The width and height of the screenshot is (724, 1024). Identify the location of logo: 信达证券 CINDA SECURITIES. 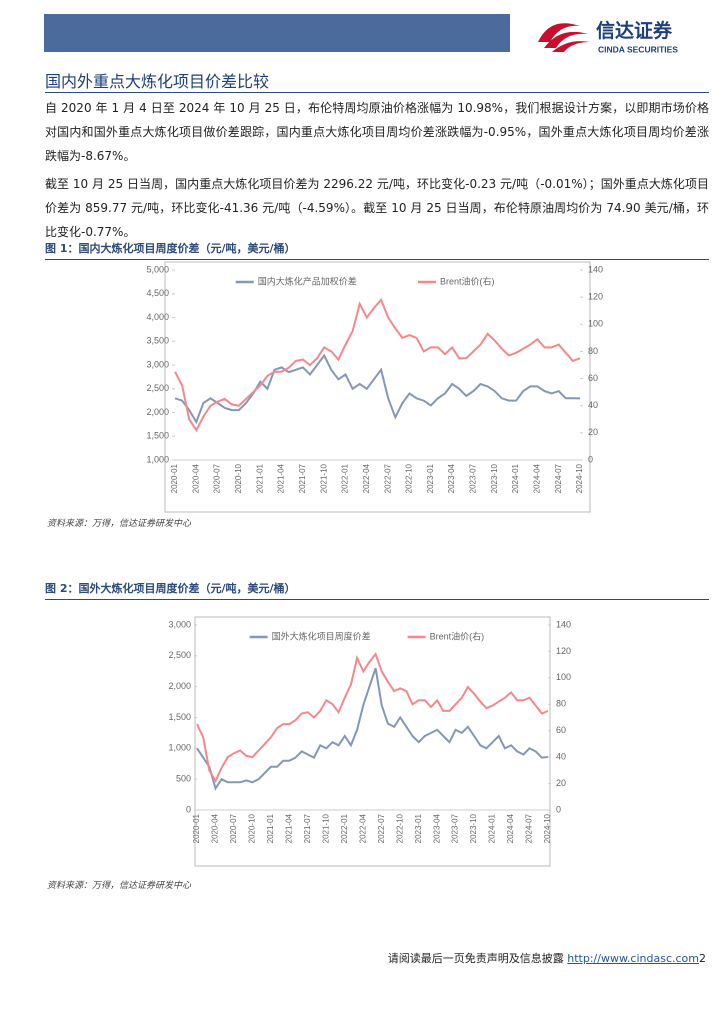
(608, 36).